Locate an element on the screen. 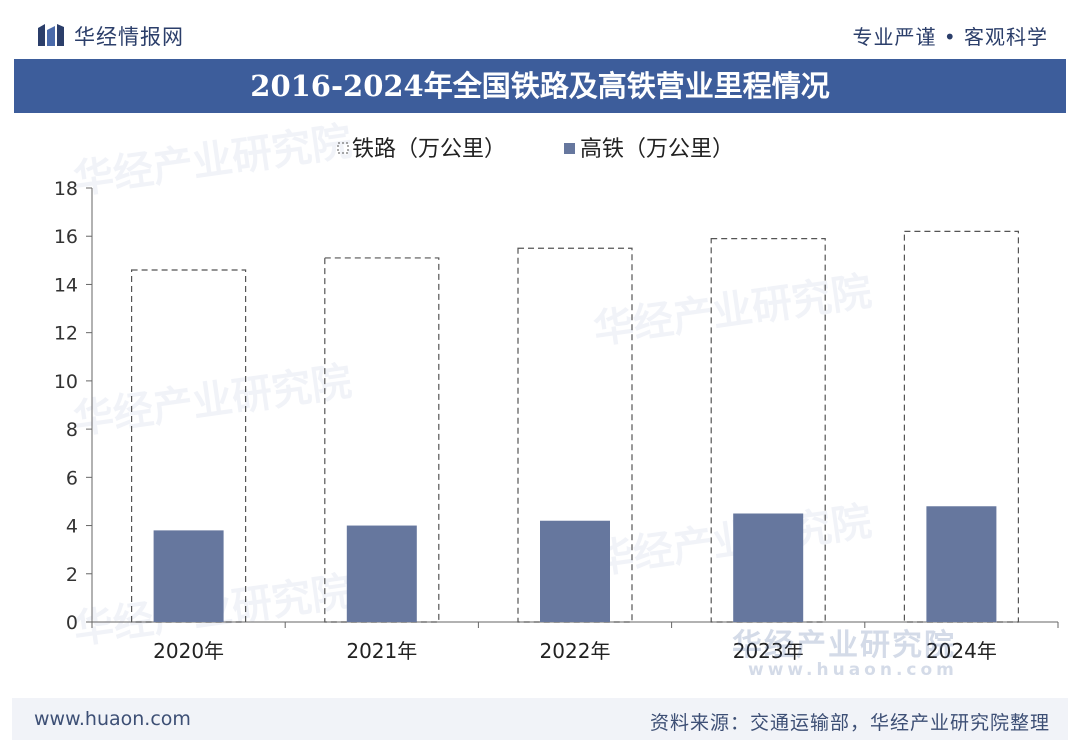 The height and width of the screenshot is (748, 1080). legend-label-rail: 铁路（万公里） is located at coordinates (429, 149).